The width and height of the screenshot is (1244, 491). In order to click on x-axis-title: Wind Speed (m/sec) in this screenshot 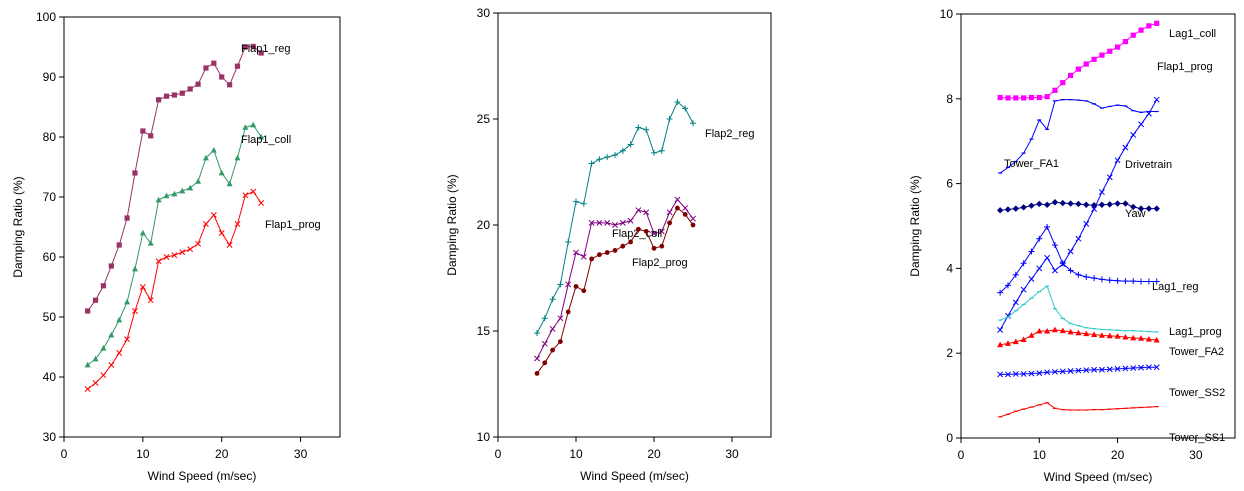, I will do `click(634, 476)`.